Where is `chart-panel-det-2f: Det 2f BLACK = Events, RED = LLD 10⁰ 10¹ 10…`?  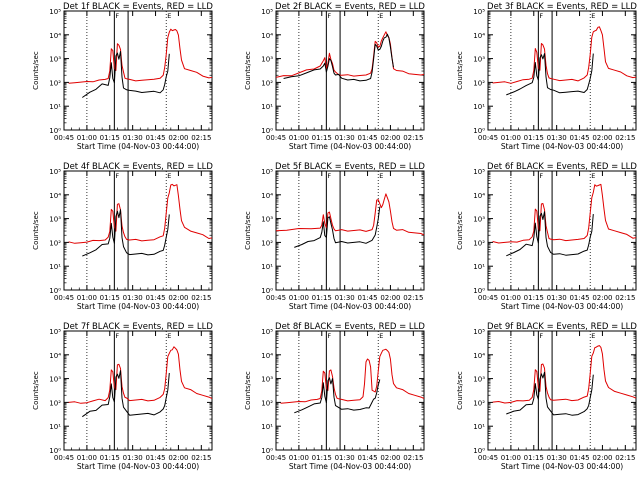
chart-panel-det-2f: Det 2f BLACK = Events, RED = LLD 10⁰ 10¹ 10… is located at coordinates (334, 76).